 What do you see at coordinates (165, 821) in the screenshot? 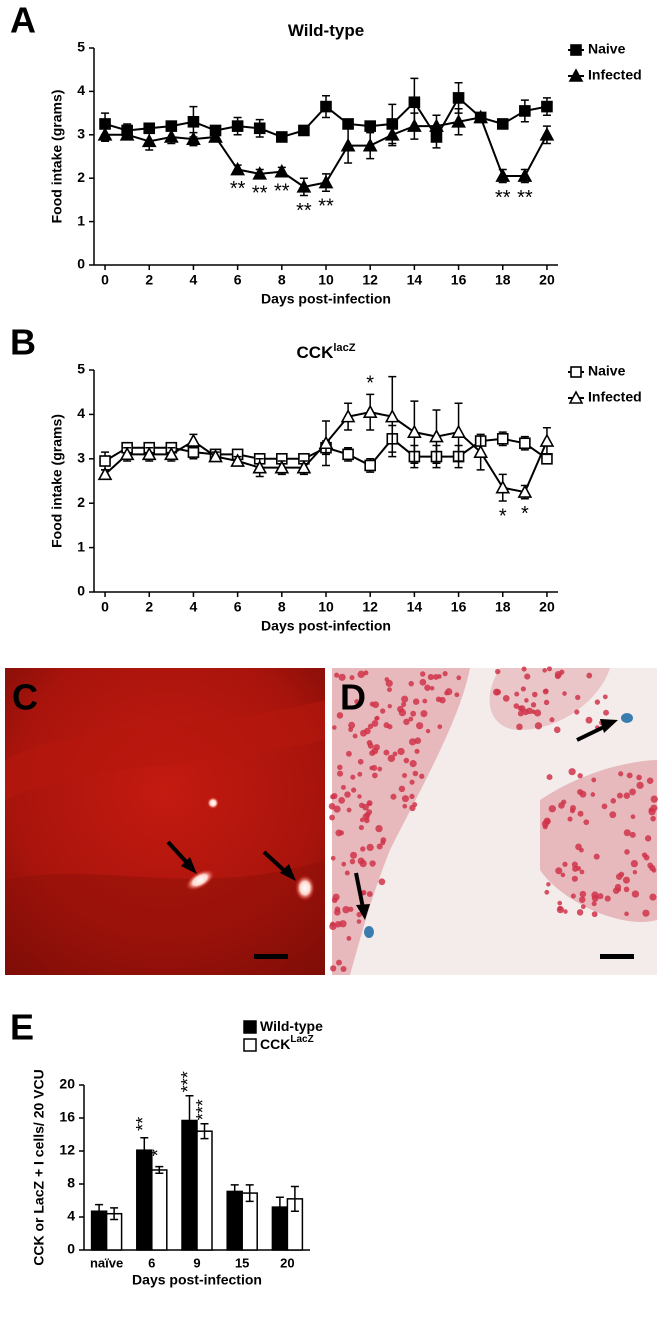
I see `micrograph-c` at bounding box center [165, 821].